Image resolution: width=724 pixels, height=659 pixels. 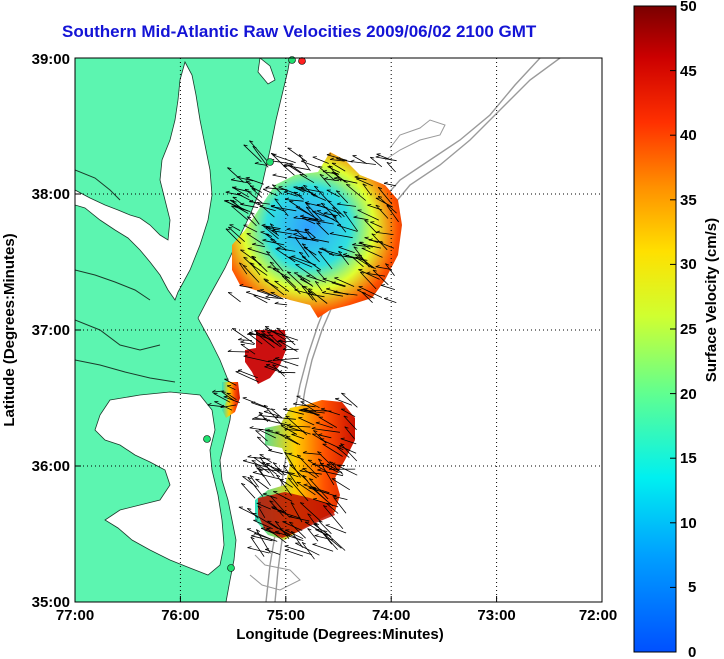 I want to click on x-tick-label: 77:00, so click(x=75, y=615).